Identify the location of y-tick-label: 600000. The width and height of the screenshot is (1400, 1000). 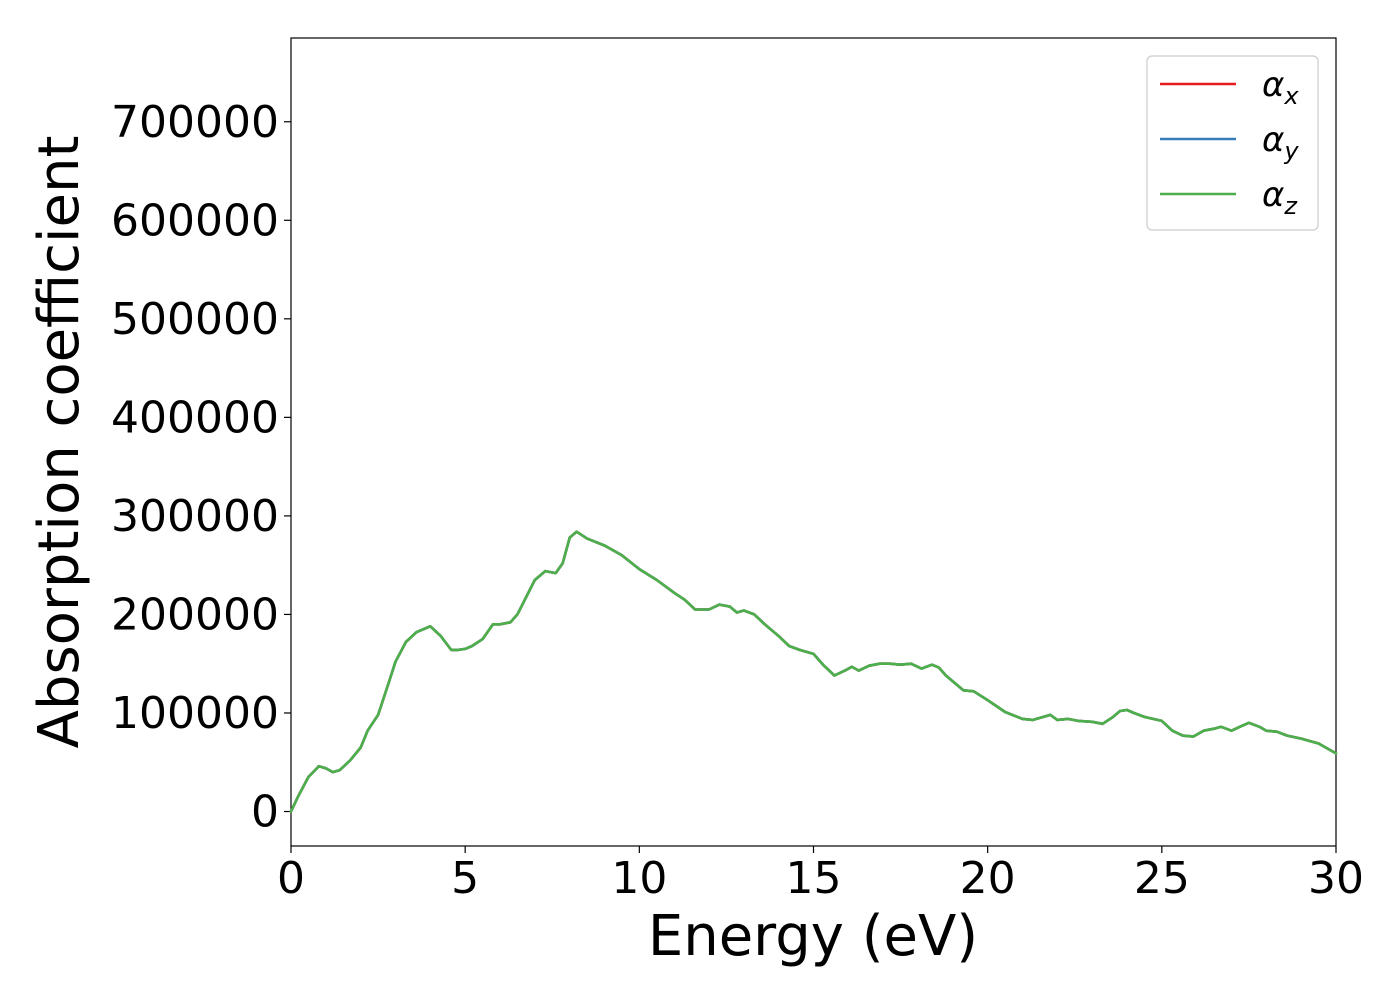
(195, 220).